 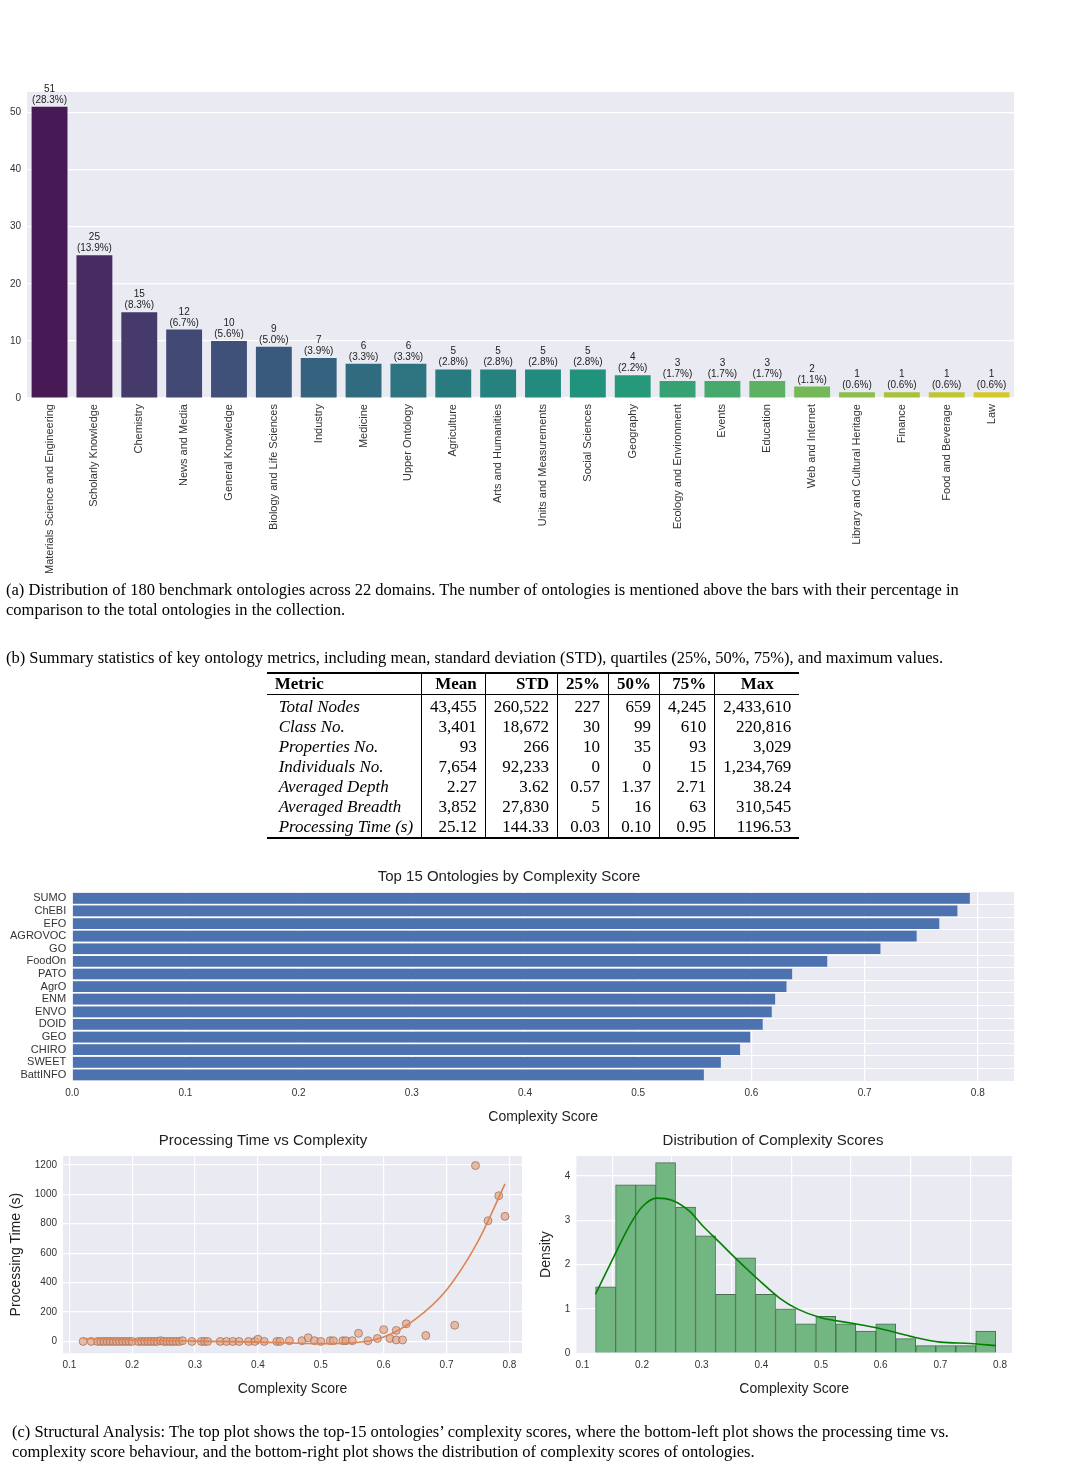 I want to click on text: 2.27, so click(x=462, y=786).